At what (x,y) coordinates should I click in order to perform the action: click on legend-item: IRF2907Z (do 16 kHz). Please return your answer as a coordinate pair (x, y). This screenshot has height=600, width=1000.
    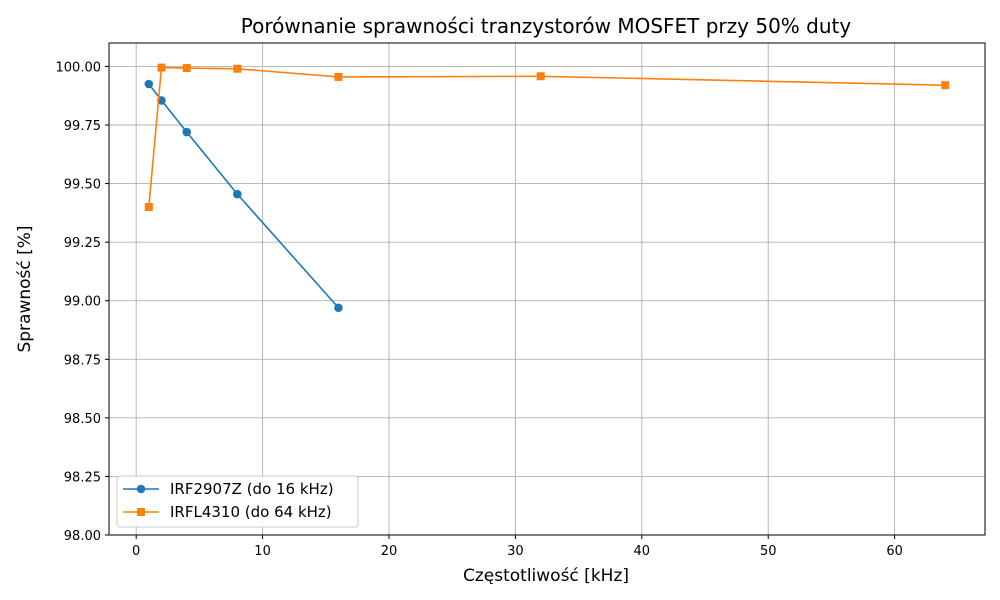
    Looking at the image, I should click on (228, 489).